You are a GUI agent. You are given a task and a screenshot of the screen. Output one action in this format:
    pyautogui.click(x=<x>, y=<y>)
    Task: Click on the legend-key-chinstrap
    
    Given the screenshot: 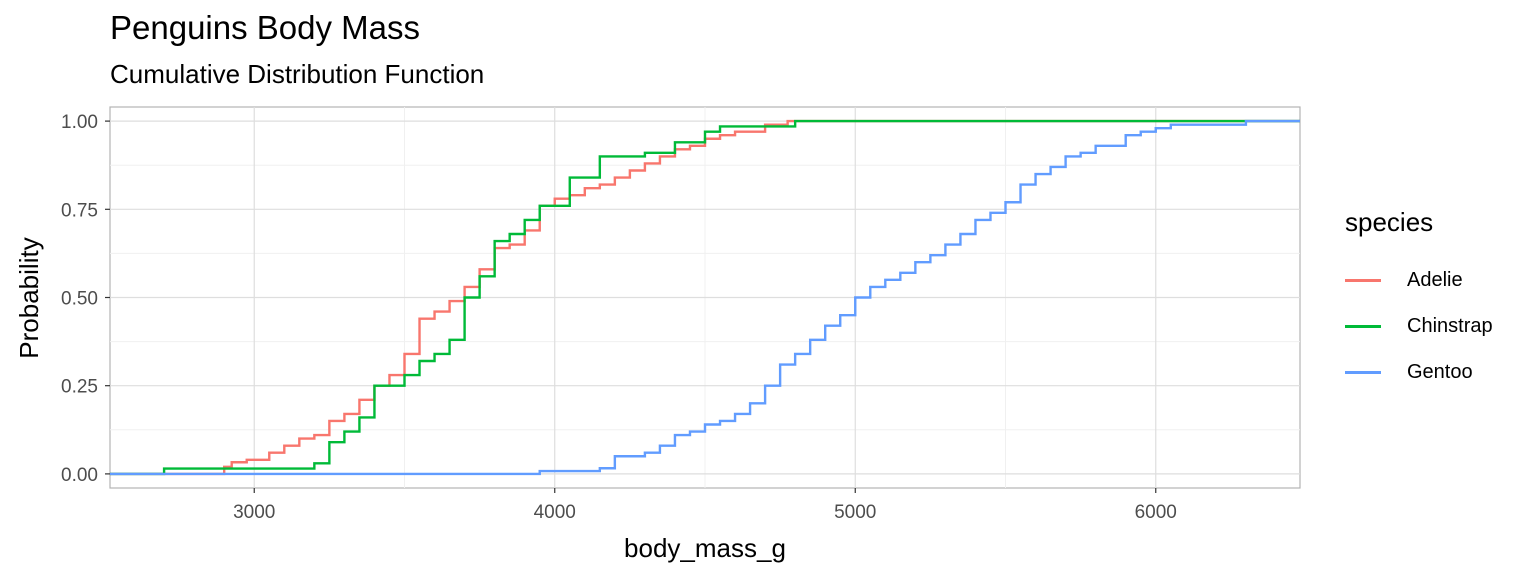 What is the action you would take?
    pyautogui.click(x=1363, y=326)
    